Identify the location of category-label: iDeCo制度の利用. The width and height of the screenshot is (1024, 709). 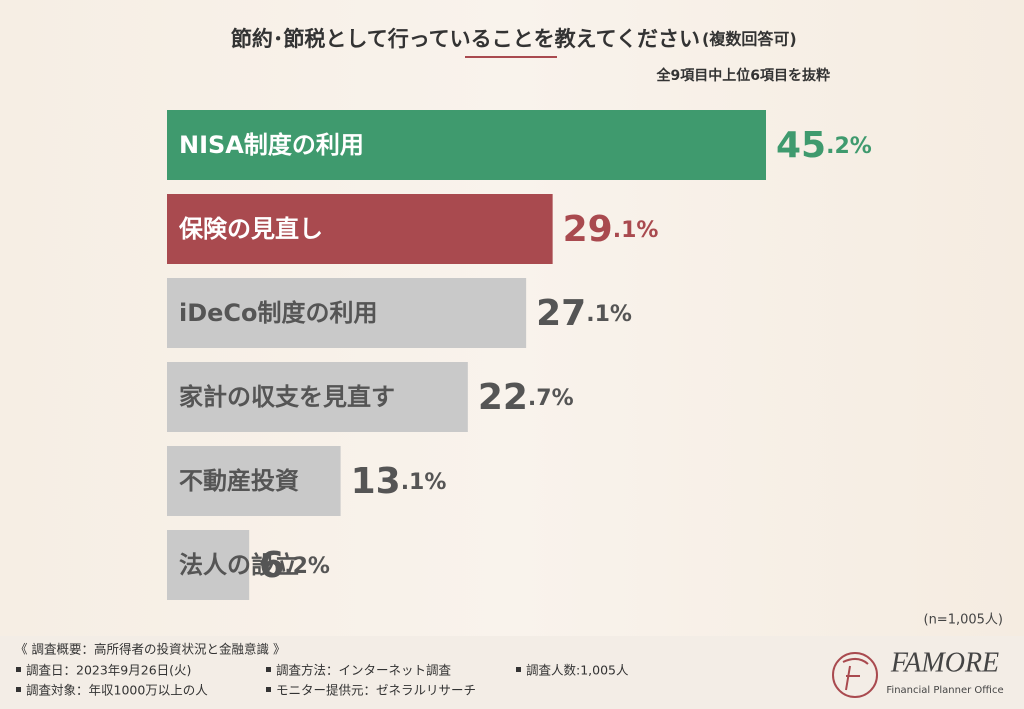
(278, 313).